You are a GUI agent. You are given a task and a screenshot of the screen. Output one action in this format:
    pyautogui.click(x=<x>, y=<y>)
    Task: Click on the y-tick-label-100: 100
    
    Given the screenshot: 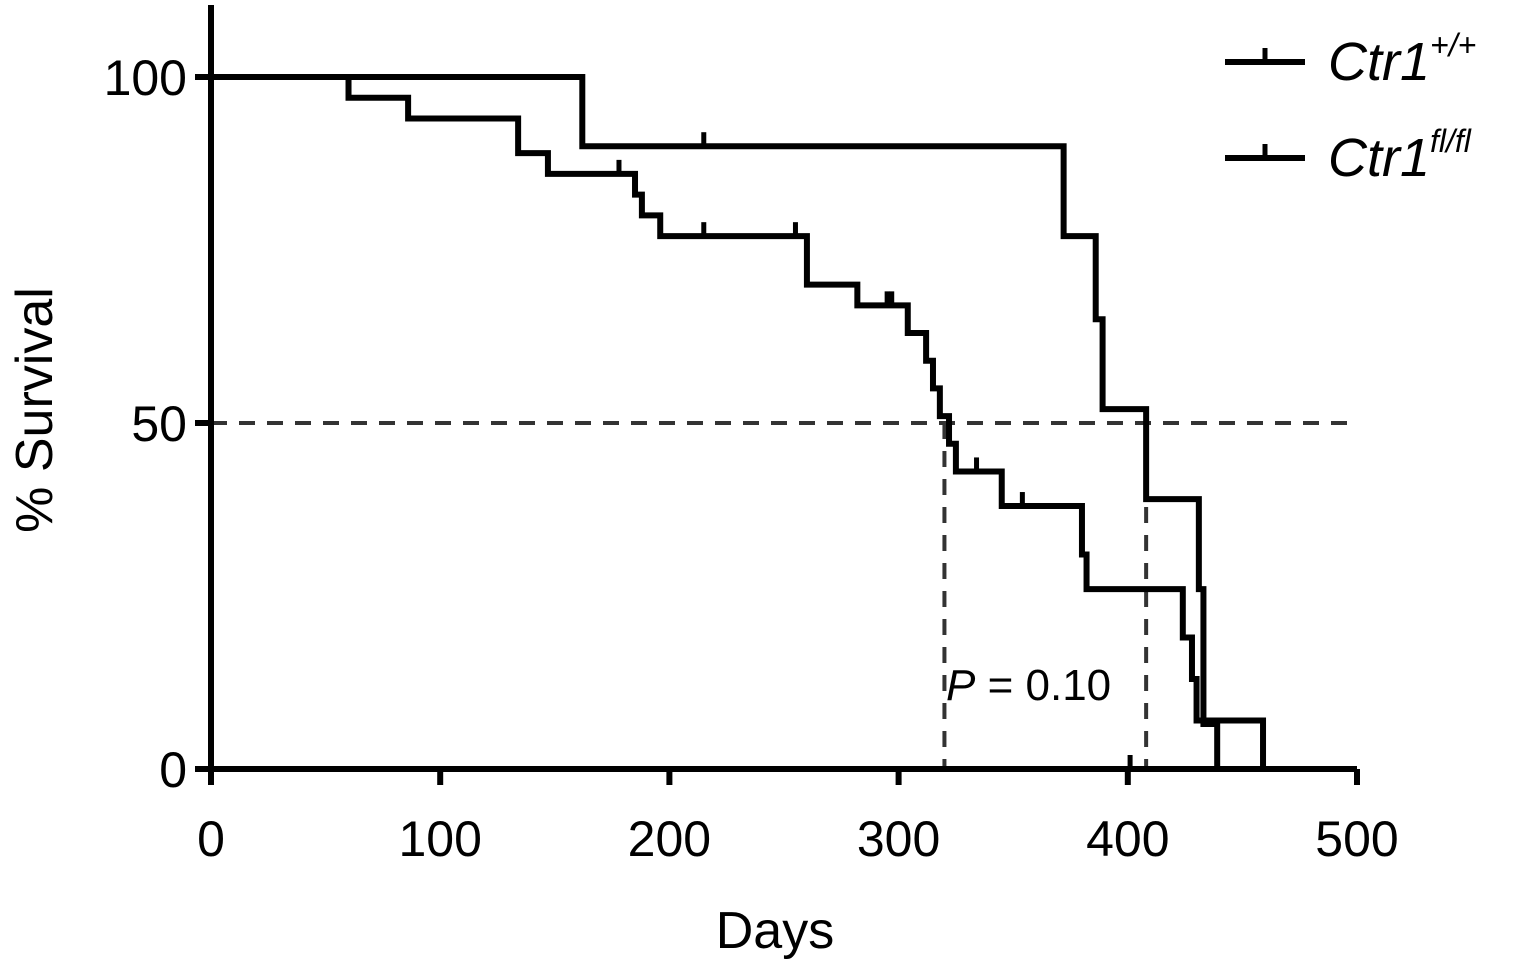 What is the action you would take?
    pyautogui.click(x=145, y=78)
    